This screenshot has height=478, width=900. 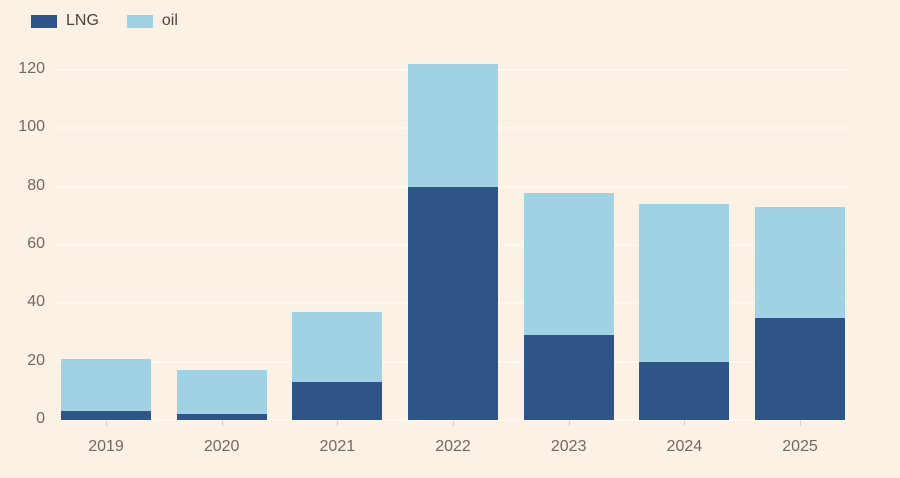 What do you see at coordinates (453, 303) in the screenshot?
I see `bar-segment-lng-2022` at bounding box center [453, 303].